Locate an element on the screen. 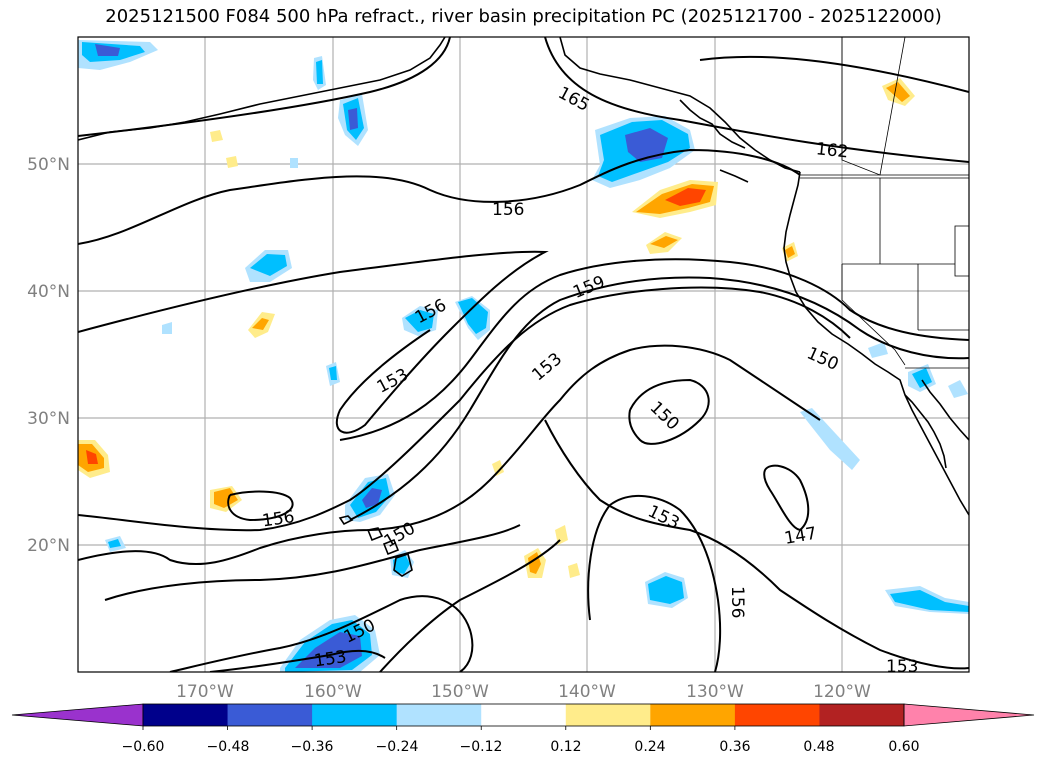 This screenshot has height=765, width=1047. colorbar is located at coordinates (523, 716).